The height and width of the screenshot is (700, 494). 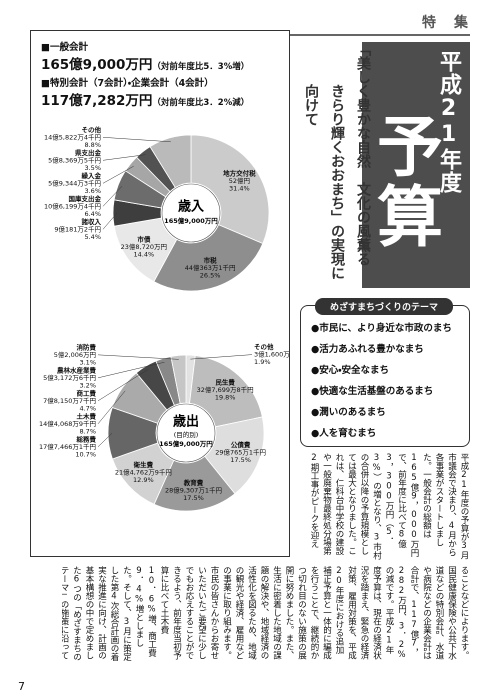 What do you see at coordinates (193, 498) in the screenshot?
I see `label-value-labels: 17.5%` at bounding box center [193, 498].